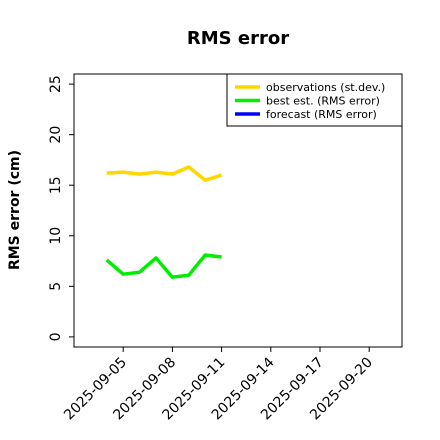  What do you see at coordinates (56, 84) in the screenshot?
I see `y-tick-label: 25` at bounding box center [56, 84].